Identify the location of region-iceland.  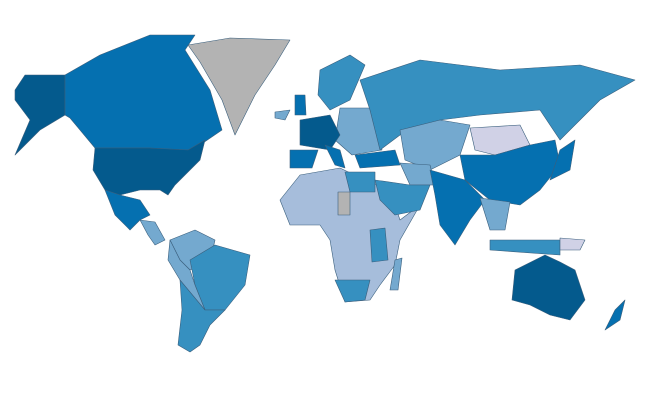
(282, 115).